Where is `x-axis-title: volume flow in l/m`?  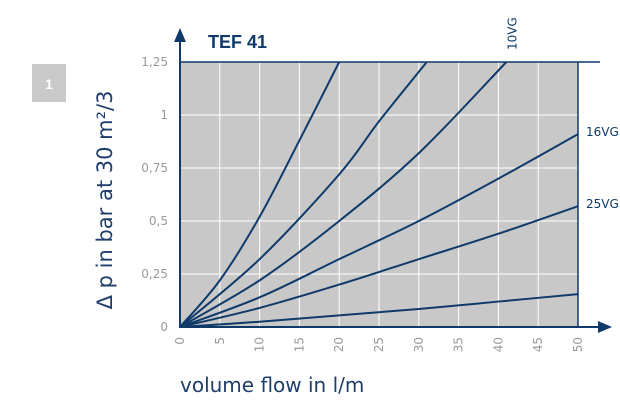
x-axis-title: volume flow in l/m is located at coordinates (272, 385).